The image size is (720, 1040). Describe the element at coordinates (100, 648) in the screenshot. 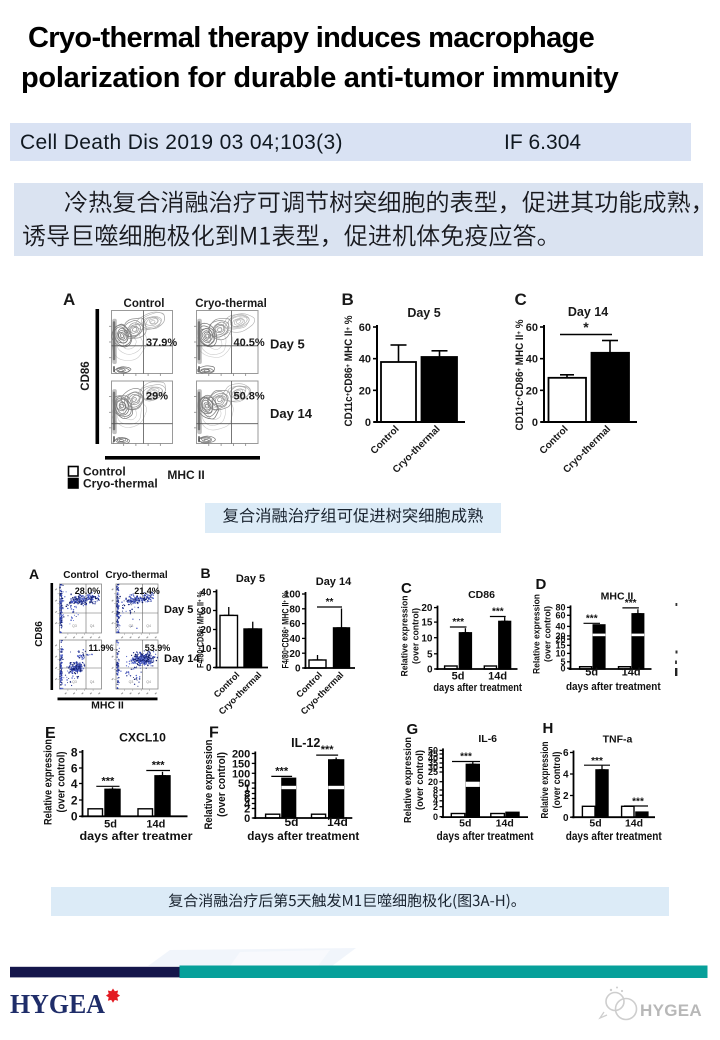

I see `svg-text: 11.9%` at that location.